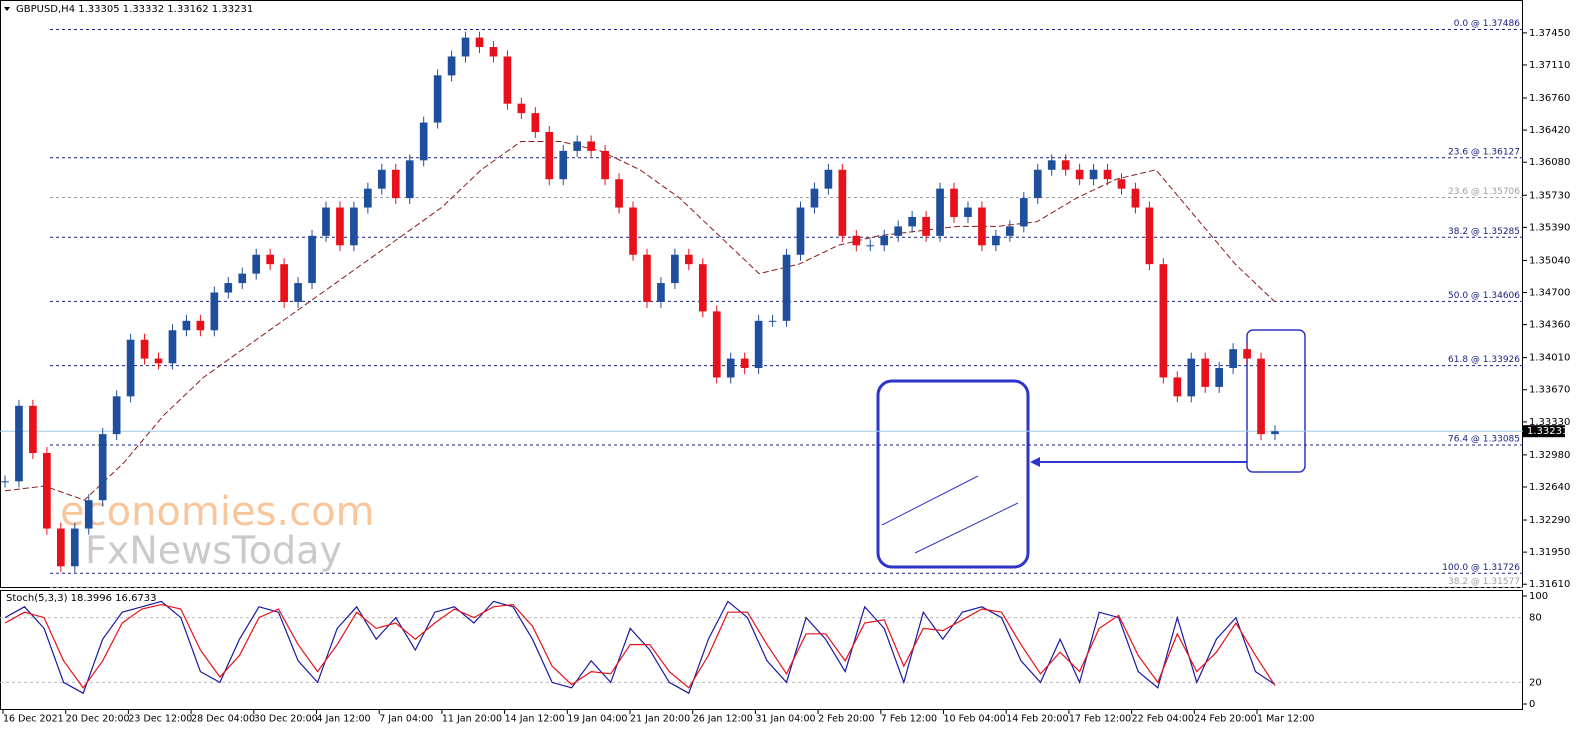 The height and width of the screenshot is (747, 1596). Describe the element at coordinates (1481, 568) in the screenshot. I see `fib-label: 100.0 @ 1.31726` at that location.